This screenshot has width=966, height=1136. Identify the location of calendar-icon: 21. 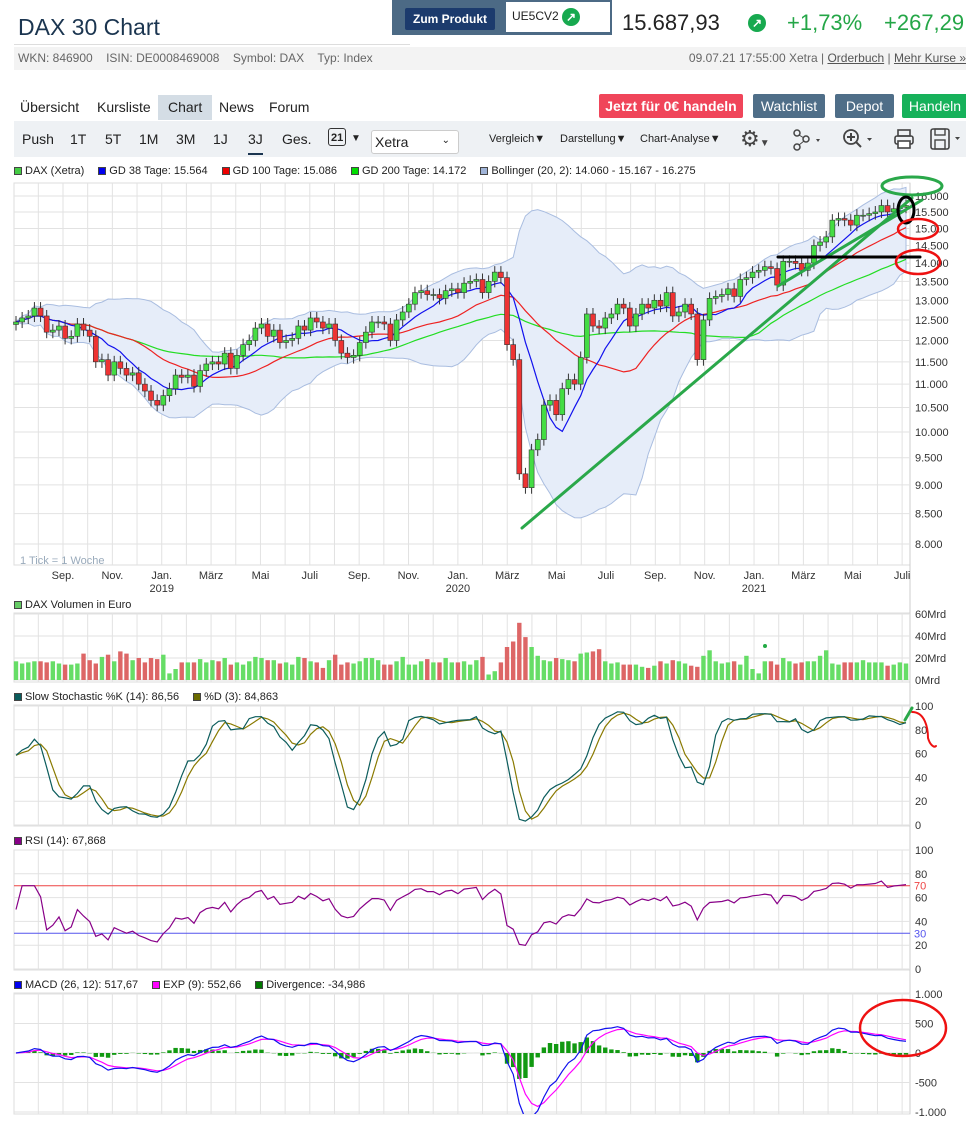
(337, 137).